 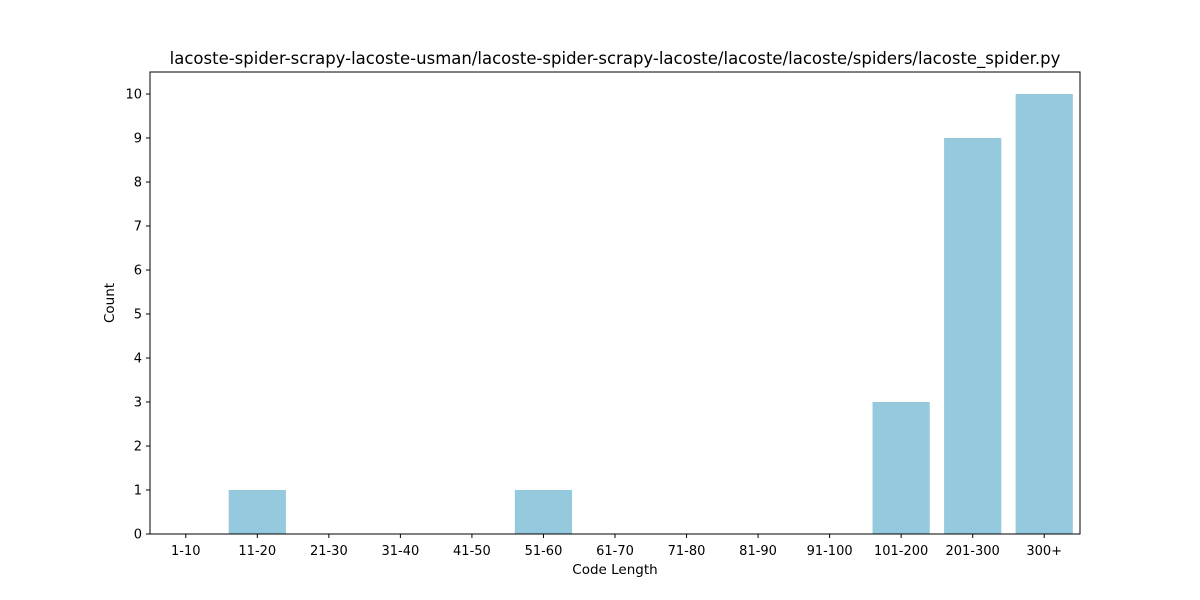 I want to click on bar-300+, so click(x=1044, y=314).